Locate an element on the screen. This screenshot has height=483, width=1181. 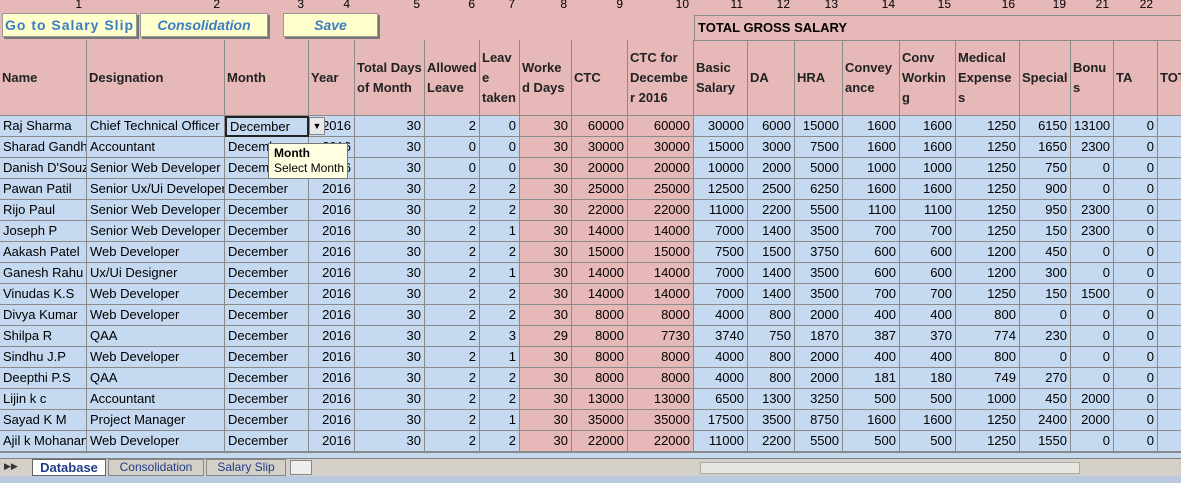
number-cell: 270 is located at coordinates (1045, 378).